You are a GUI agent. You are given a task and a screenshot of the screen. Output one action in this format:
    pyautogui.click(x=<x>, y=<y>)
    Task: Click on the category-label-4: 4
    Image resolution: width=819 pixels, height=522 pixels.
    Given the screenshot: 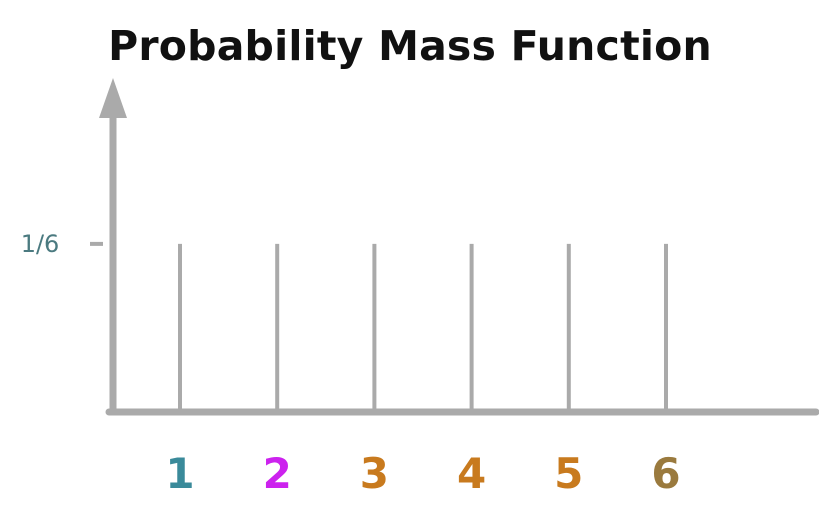 What is the action you would take?
    pyautogui.click(x=471, y=473)
    